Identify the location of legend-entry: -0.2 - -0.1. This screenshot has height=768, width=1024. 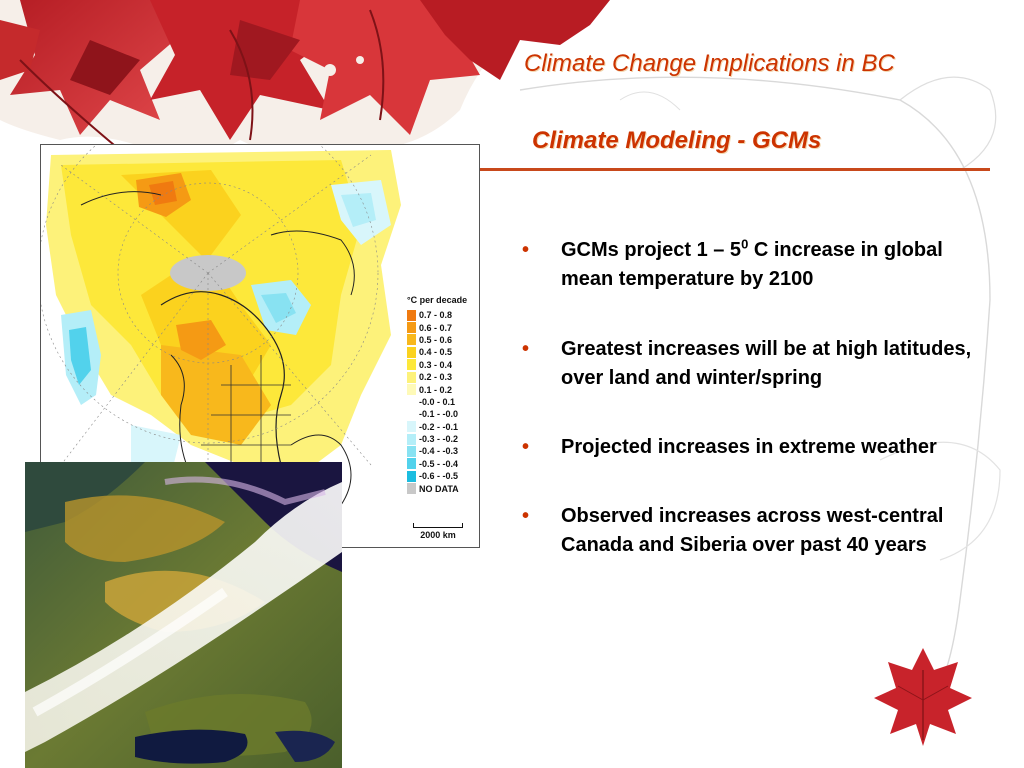
(442, 427).